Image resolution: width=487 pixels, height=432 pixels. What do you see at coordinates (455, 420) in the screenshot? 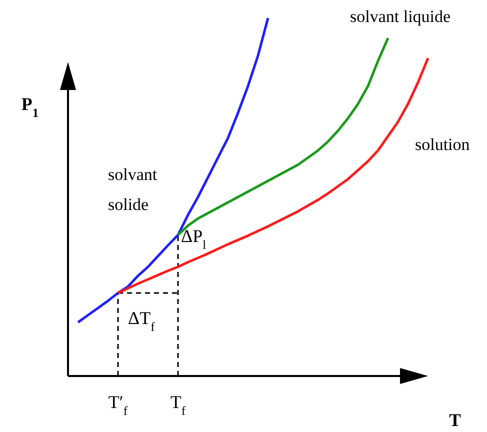
I see `x-axis-title: T` at bounding box center [455, 420].